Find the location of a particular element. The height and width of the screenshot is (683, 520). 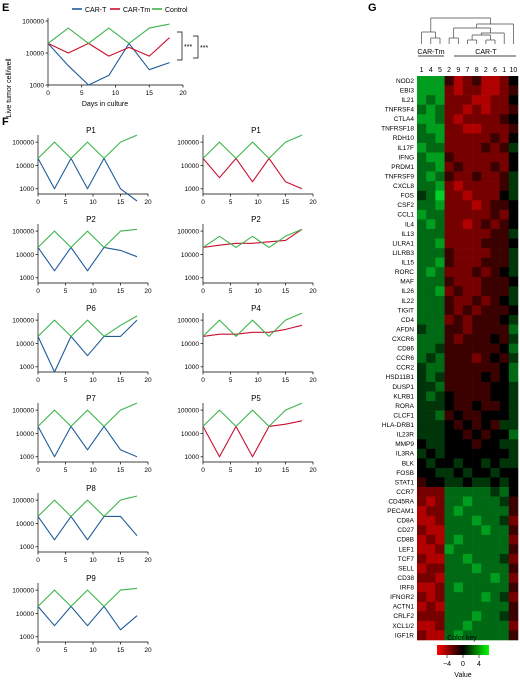

gene-label: CD86 is located at coordinates (405, 349).